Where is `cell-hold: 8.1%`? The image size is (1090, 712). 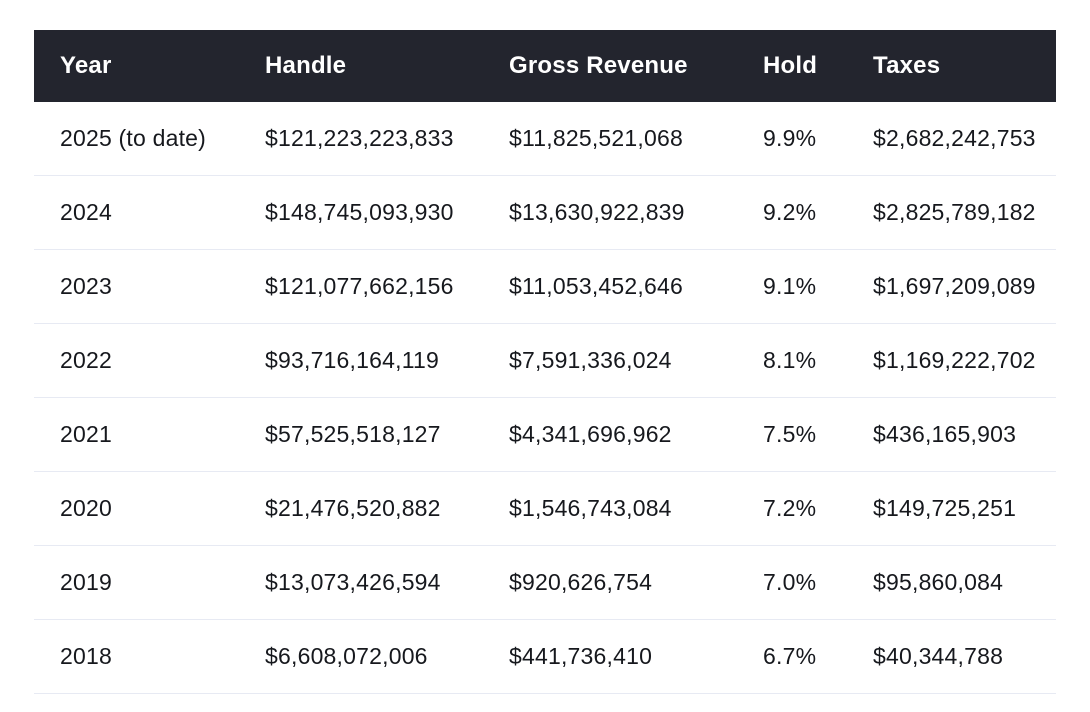
cell-hold: 8.1% is located at coordinates (792, 360).